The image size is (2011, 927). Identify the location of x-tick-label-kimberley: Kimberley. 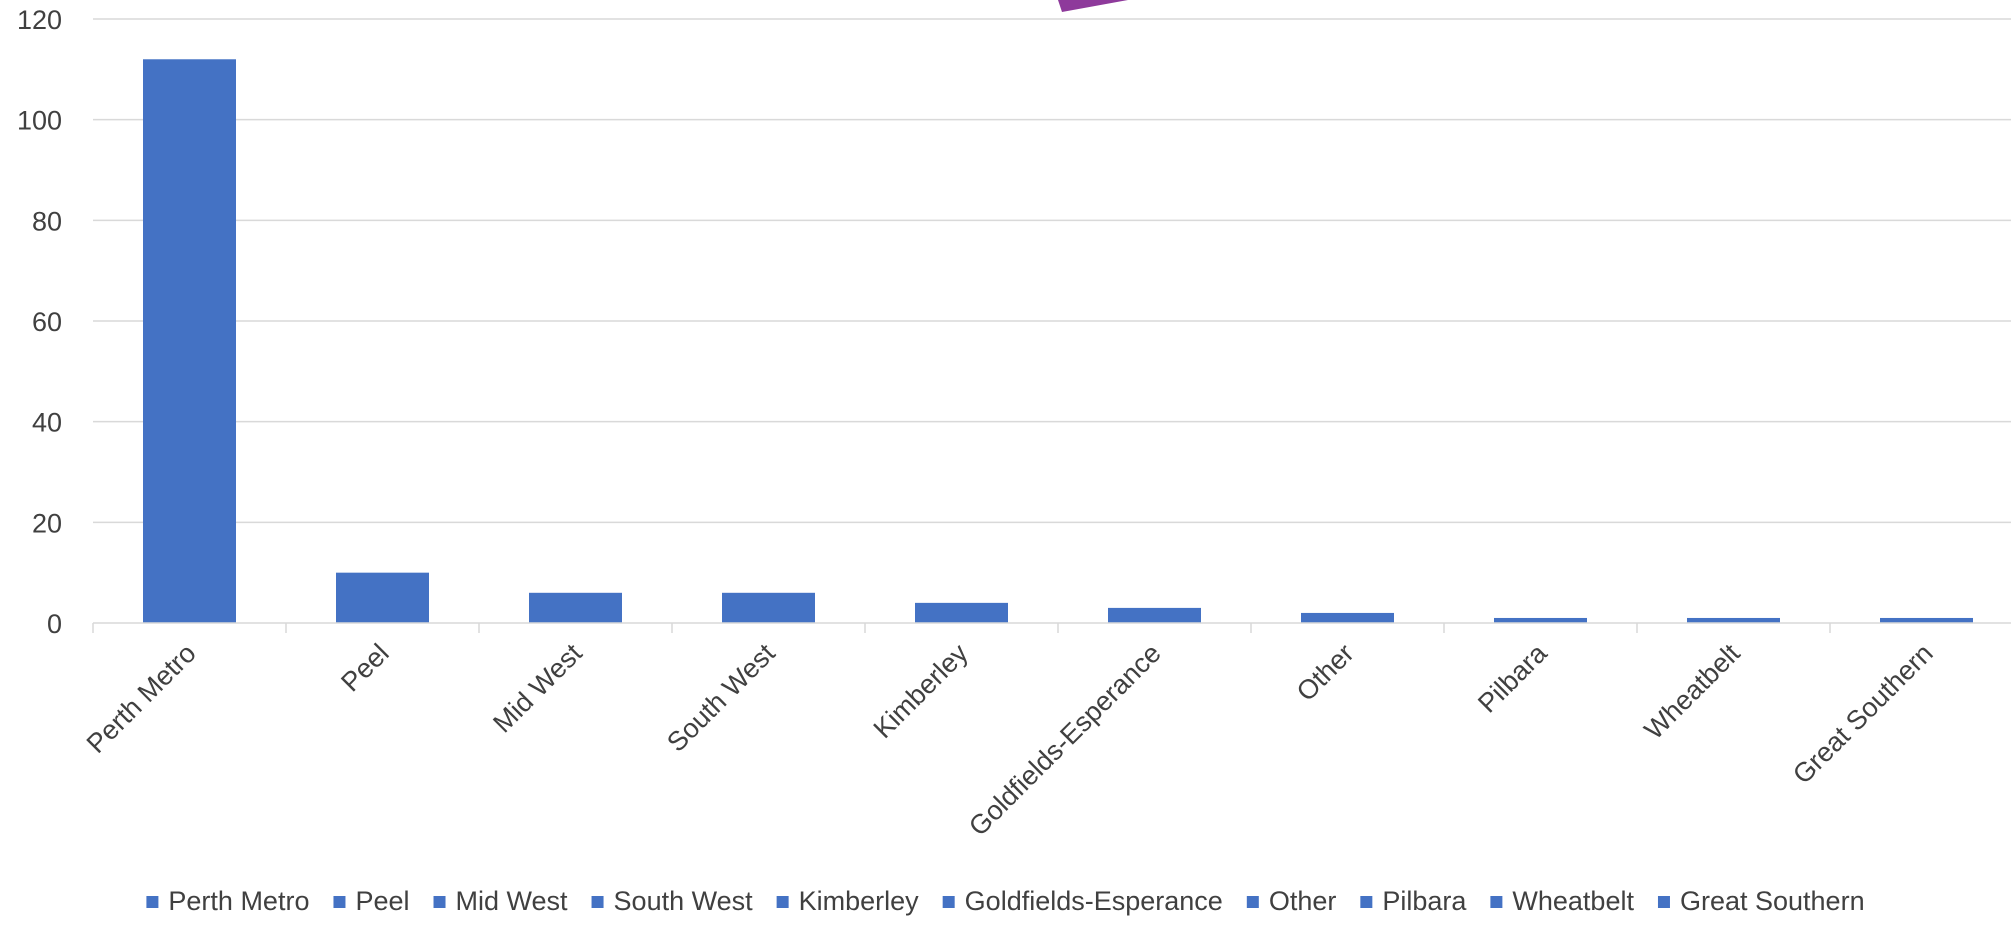
(921, 691).